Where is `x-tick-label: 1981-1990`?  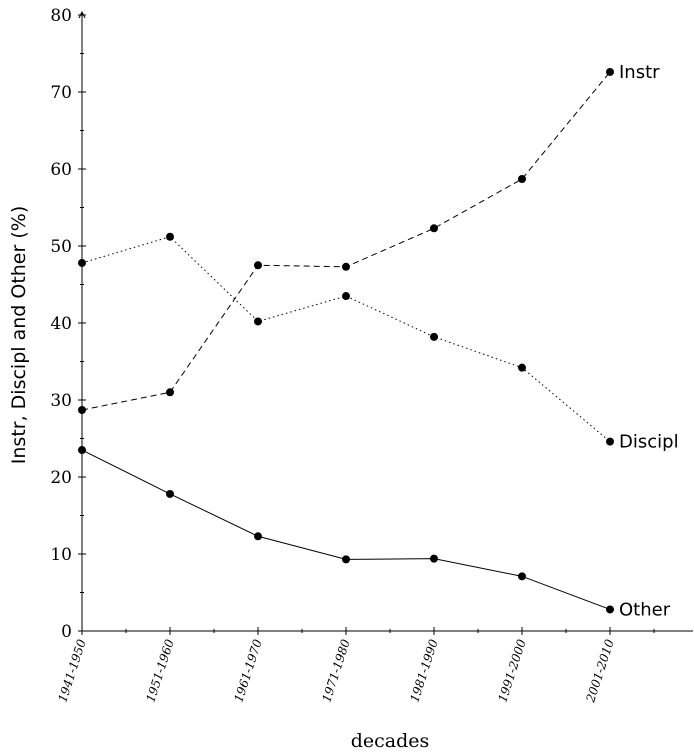 x-tick-label: 1981-1990 is located at coordinates (424, 670).